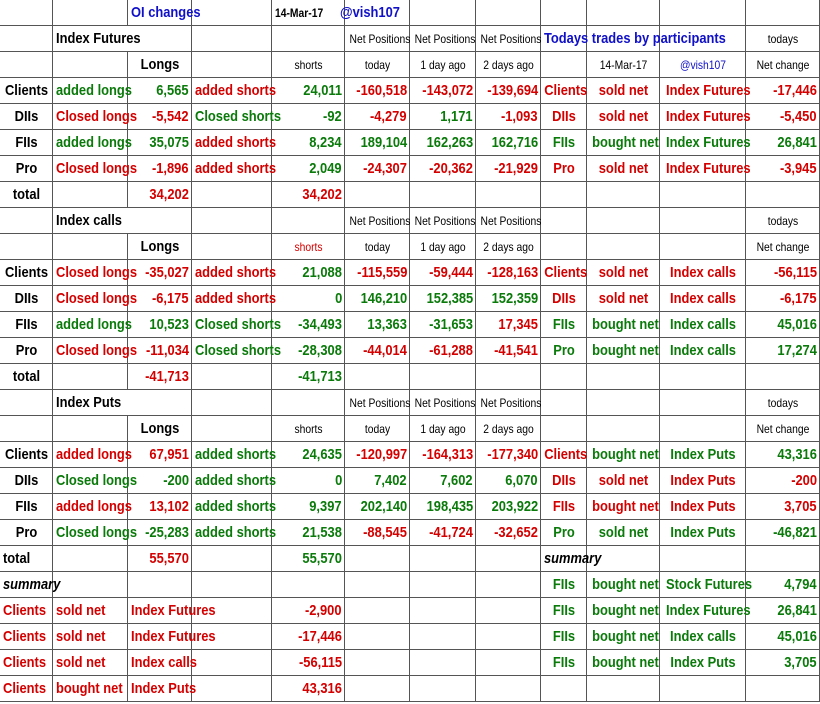 This screenshot has width=820, height=704. I want to click on cell-value: -28,308, so click(320, 350).